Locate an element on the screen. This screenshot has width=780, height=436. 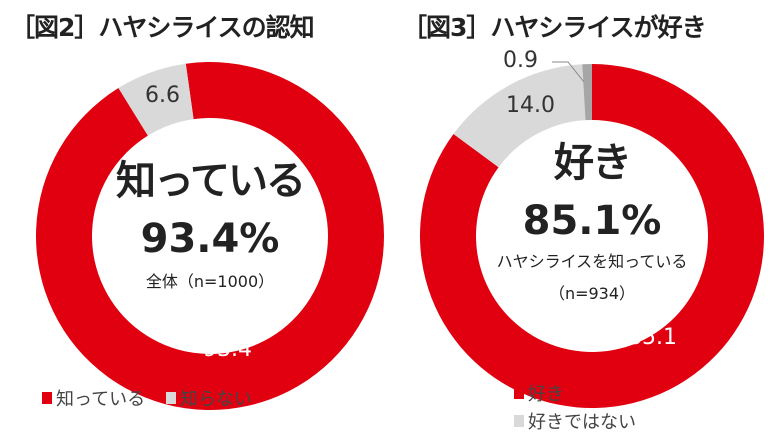
chart2-label-other: 0.9 is located at coordinates (520, 60).